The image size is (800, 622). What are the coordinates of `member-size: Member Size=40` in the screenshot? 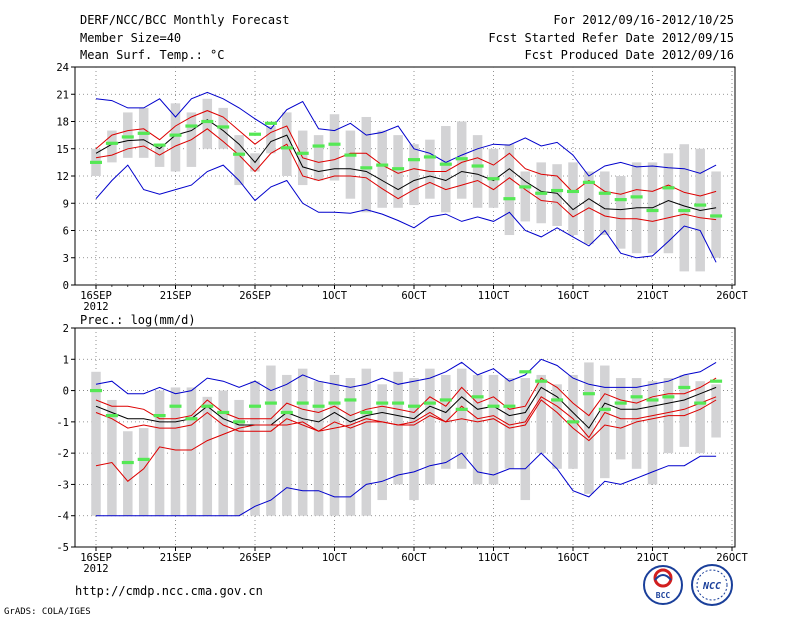 It's located at (130, 38).